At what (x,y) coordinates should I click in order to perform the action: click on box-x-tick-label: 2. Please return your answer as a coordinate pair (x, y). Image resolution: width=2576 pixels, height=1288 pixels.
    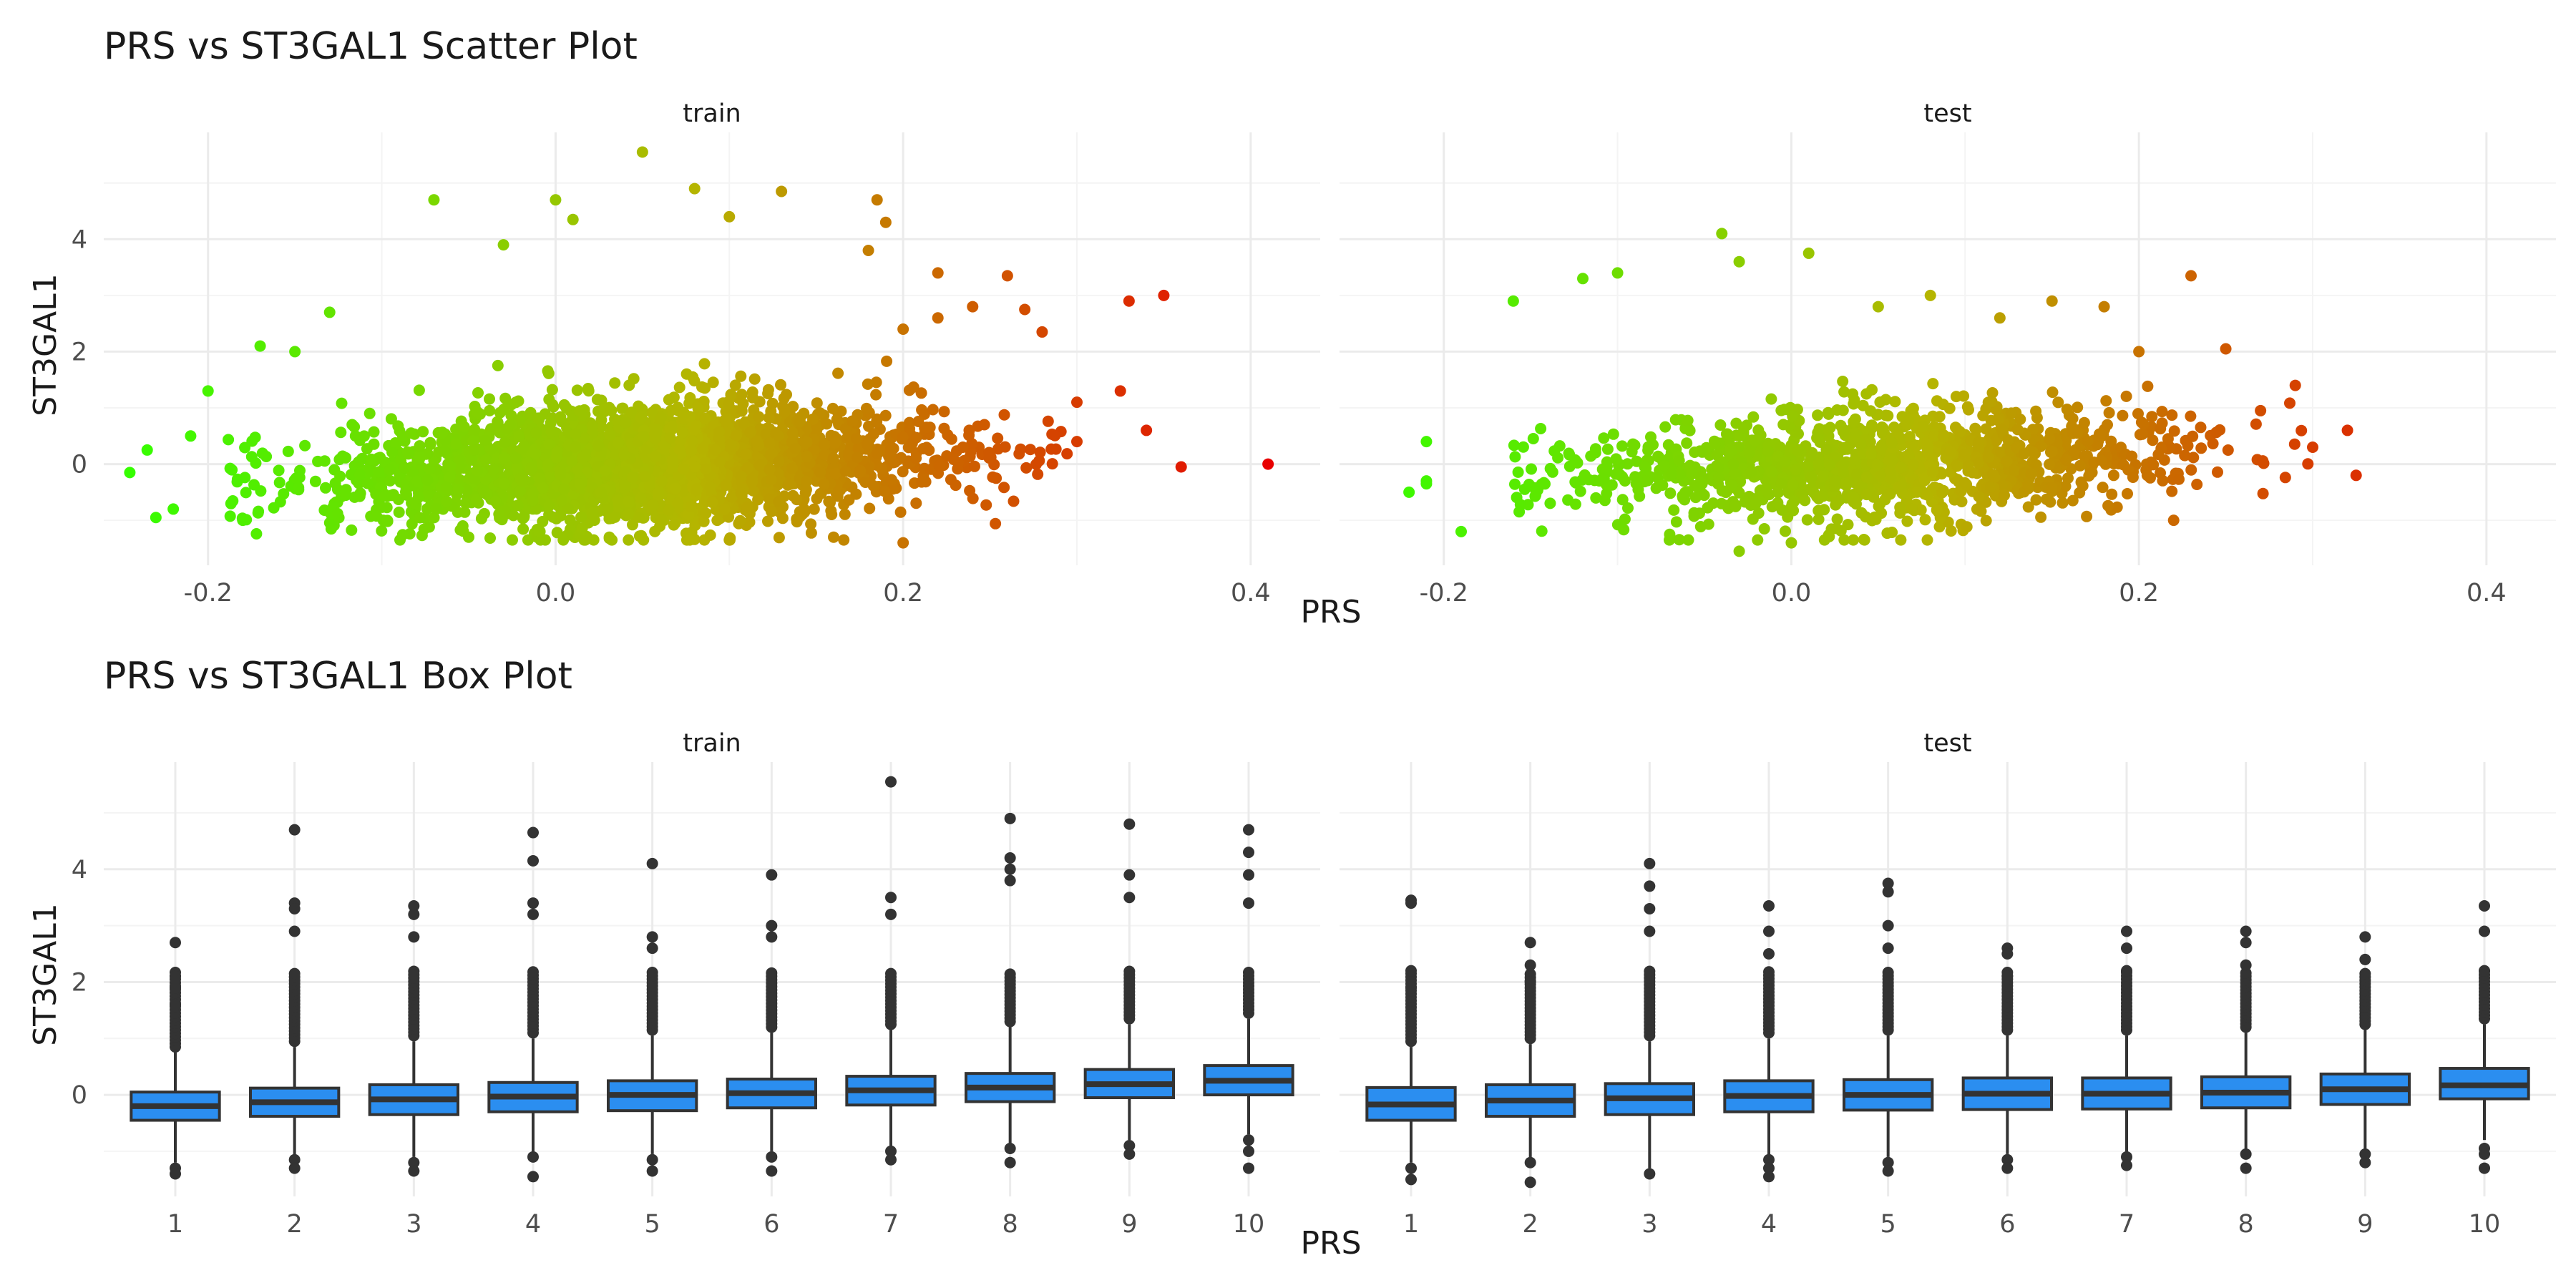
    Looking at the image, I should click on (1530, 1224).